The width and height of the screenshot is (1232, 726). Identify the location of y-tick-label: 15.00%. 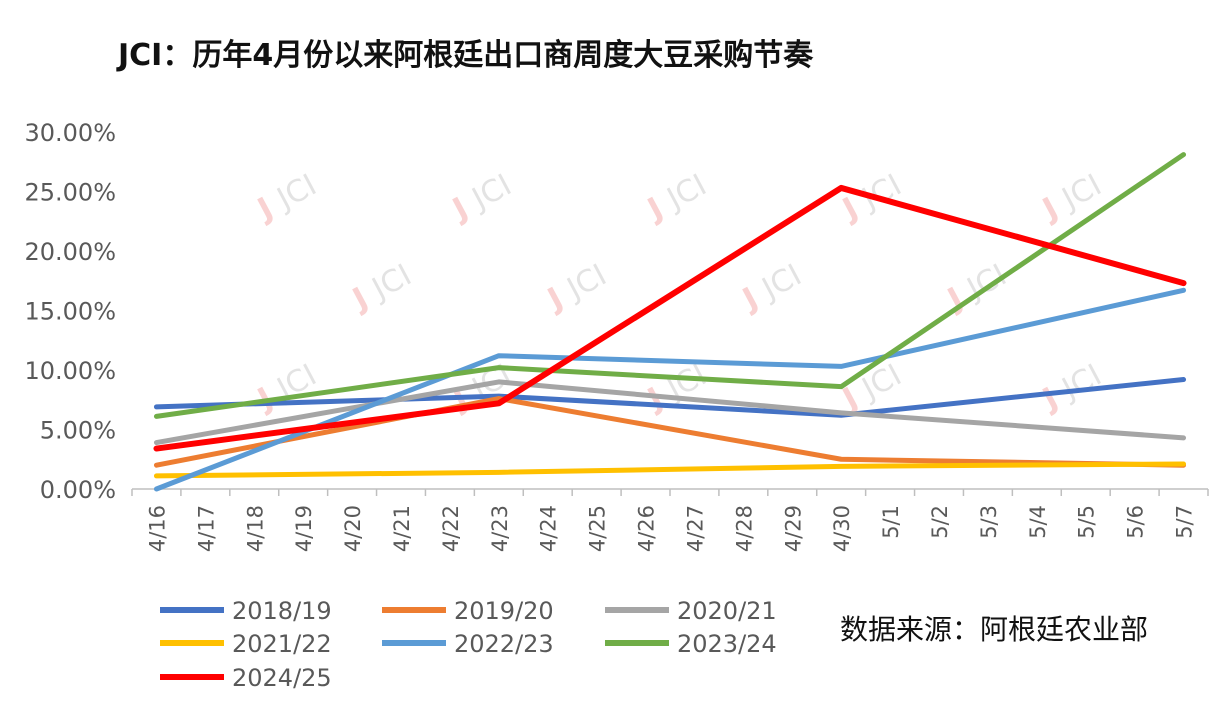
(70, 312).